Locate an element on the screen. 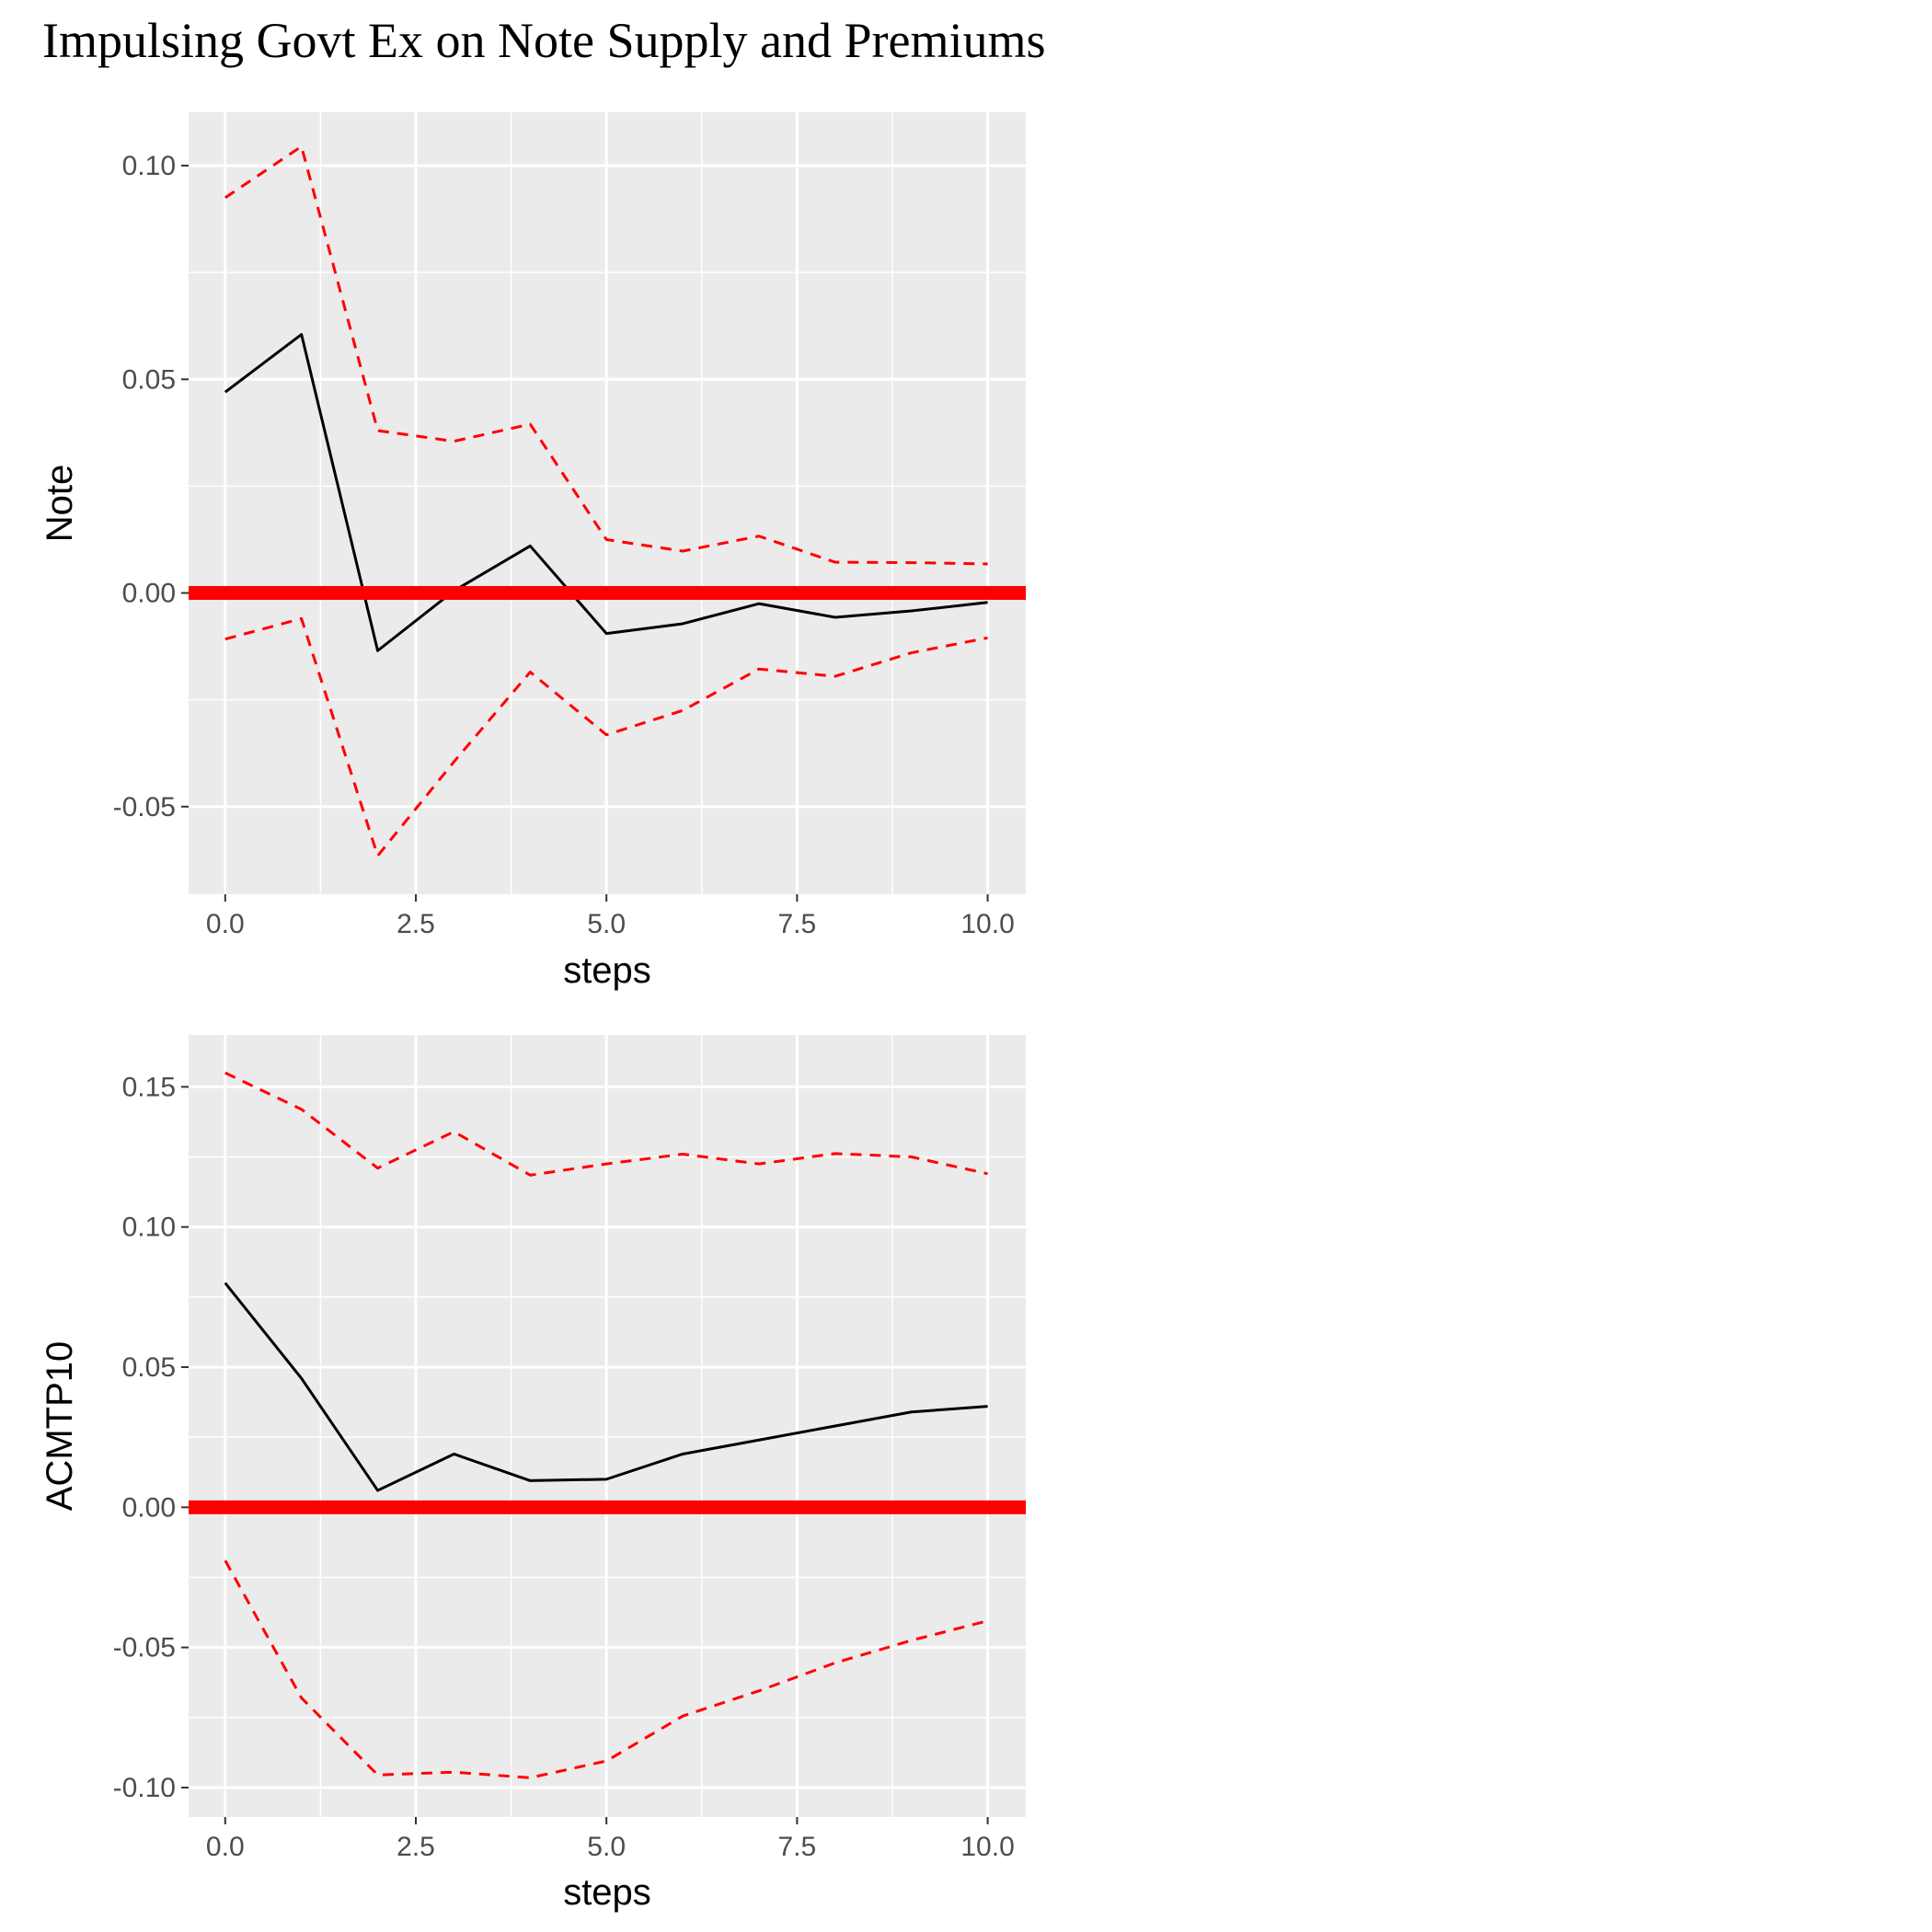 The image size is (1932, 1932). y-tick-label: -0.10 is located at coordinates (144, 1788).